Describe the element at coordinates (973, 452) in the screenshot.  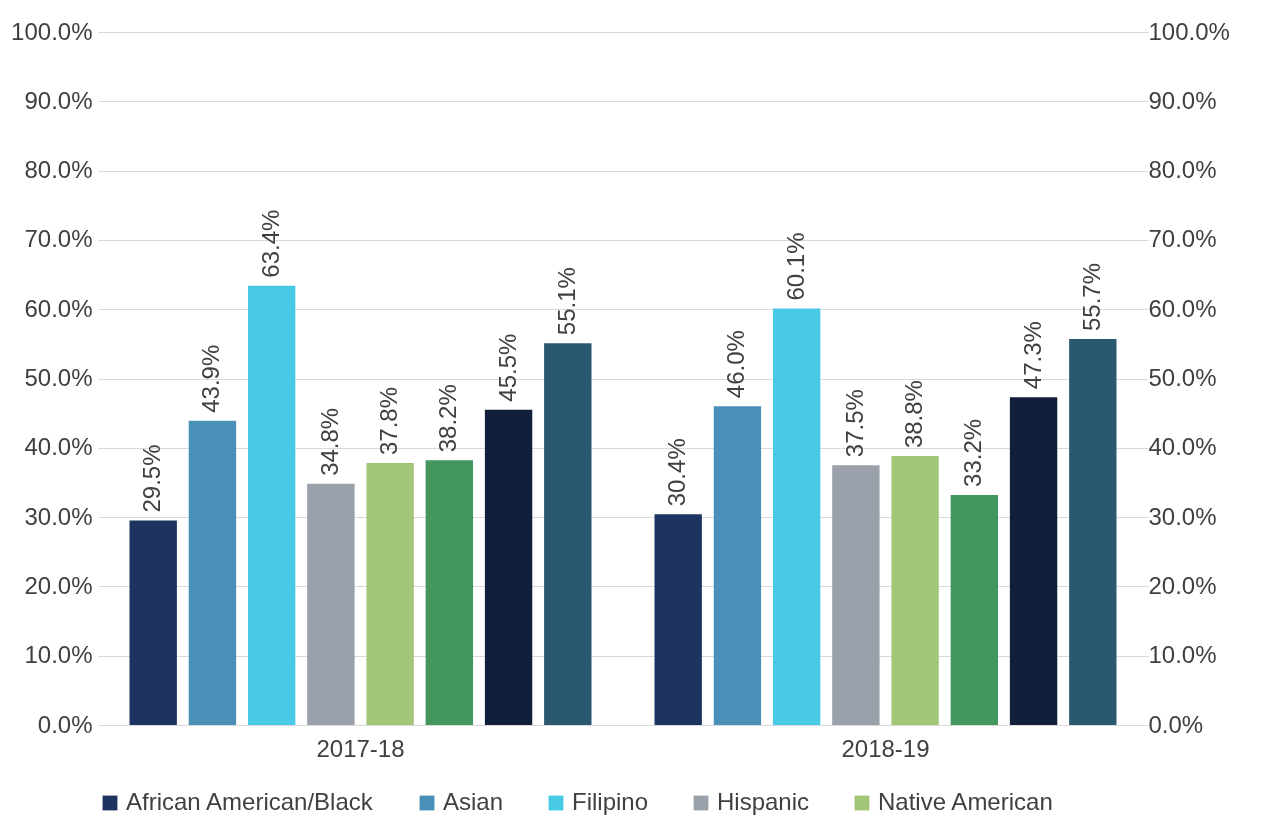
I see `data-label: 33.2%` at that location.